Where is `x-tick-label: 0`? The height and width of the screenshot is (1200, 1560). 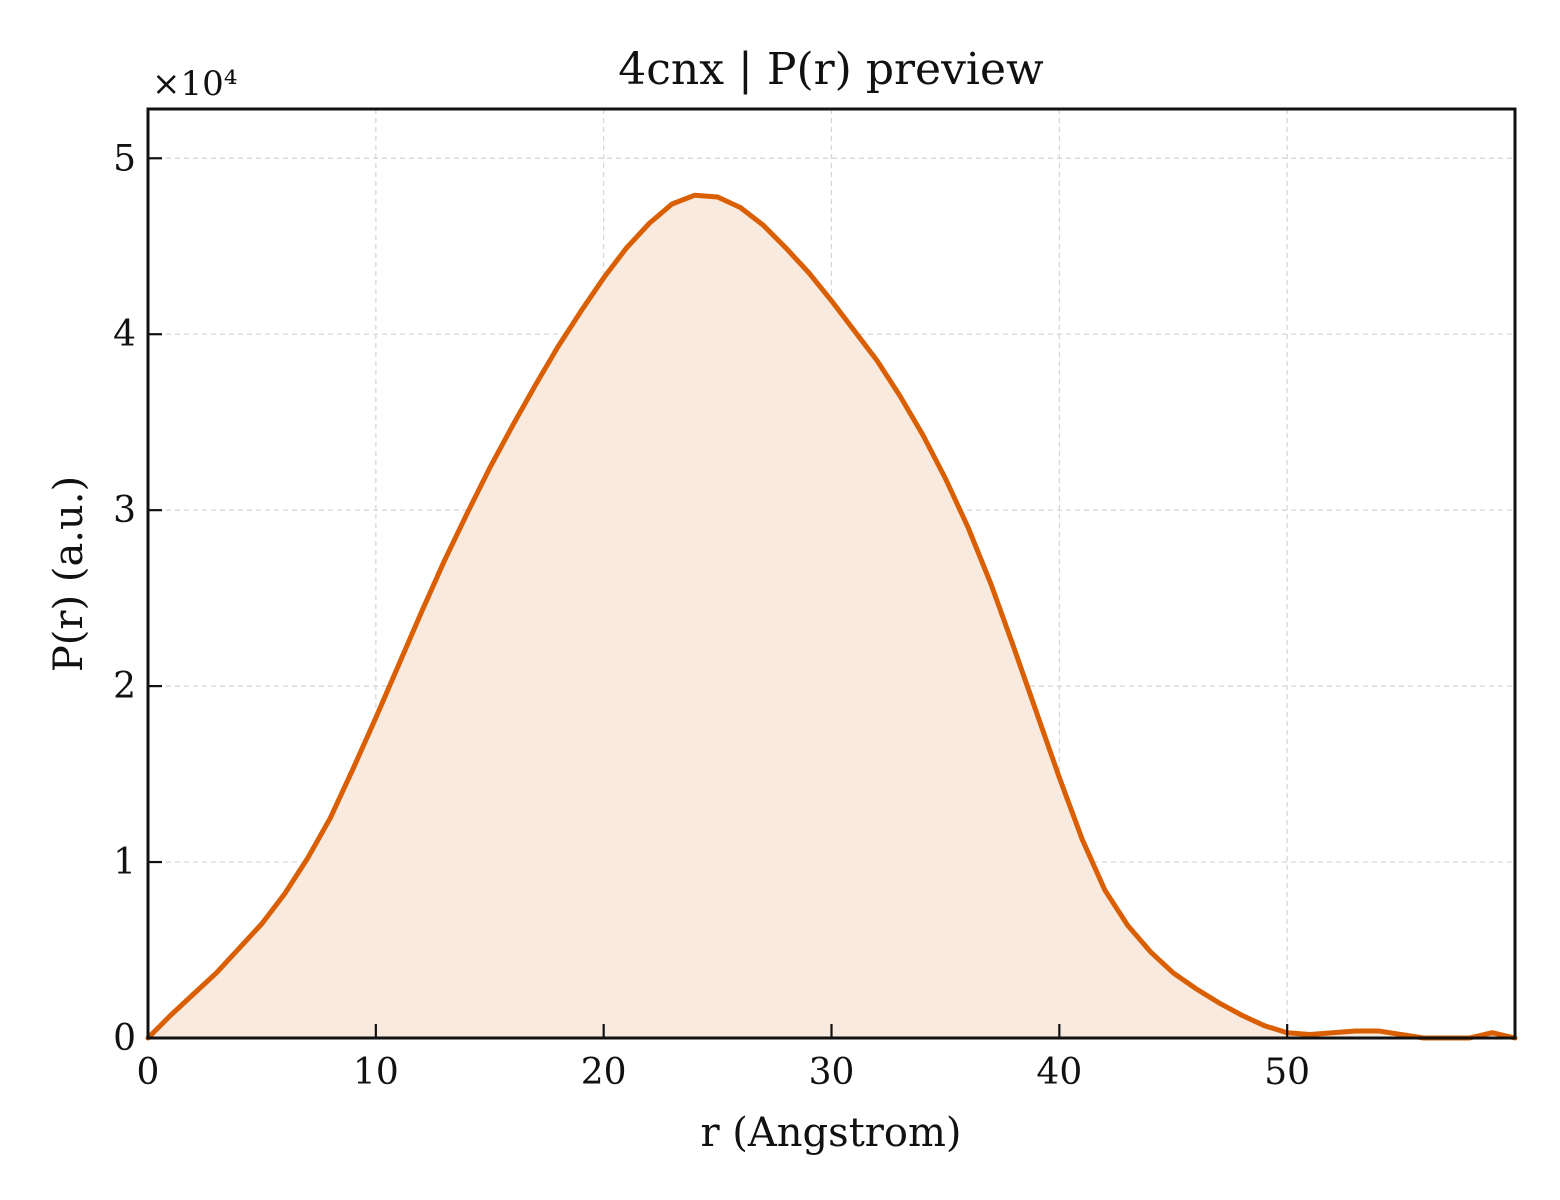
x-tick-label: 0 is located at coordinates (148, 1072).